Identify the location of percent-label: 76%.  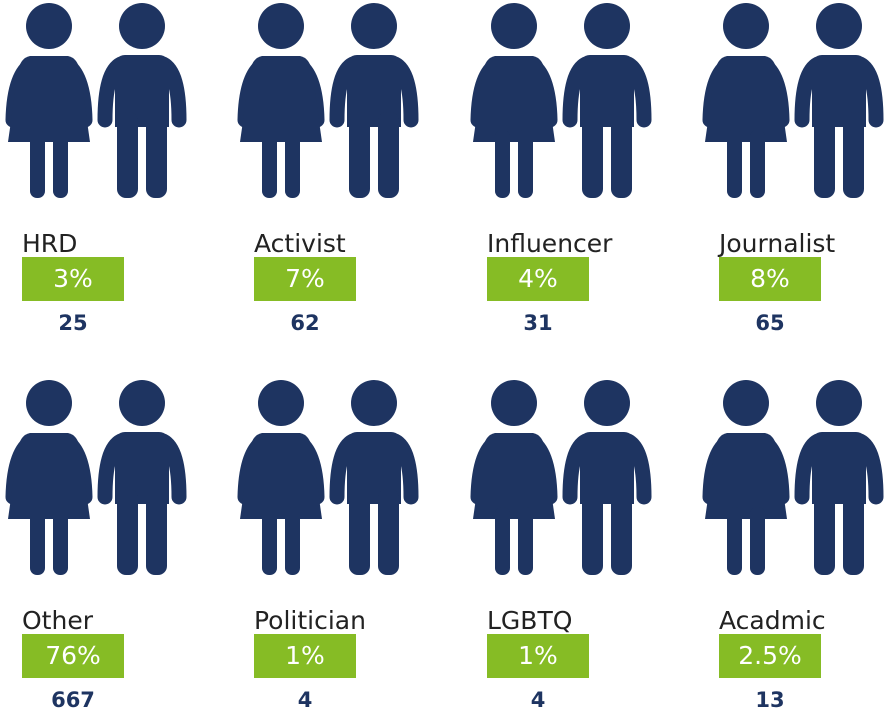
(73, 655).